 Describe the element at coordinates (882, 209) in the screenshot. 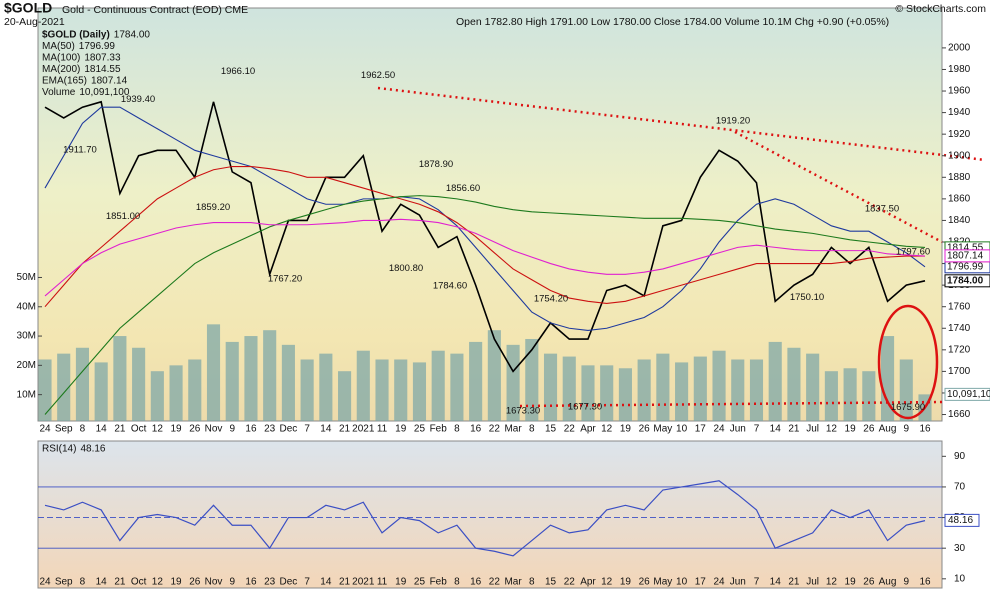

I see `price-annotation: 1837.50` at that location.